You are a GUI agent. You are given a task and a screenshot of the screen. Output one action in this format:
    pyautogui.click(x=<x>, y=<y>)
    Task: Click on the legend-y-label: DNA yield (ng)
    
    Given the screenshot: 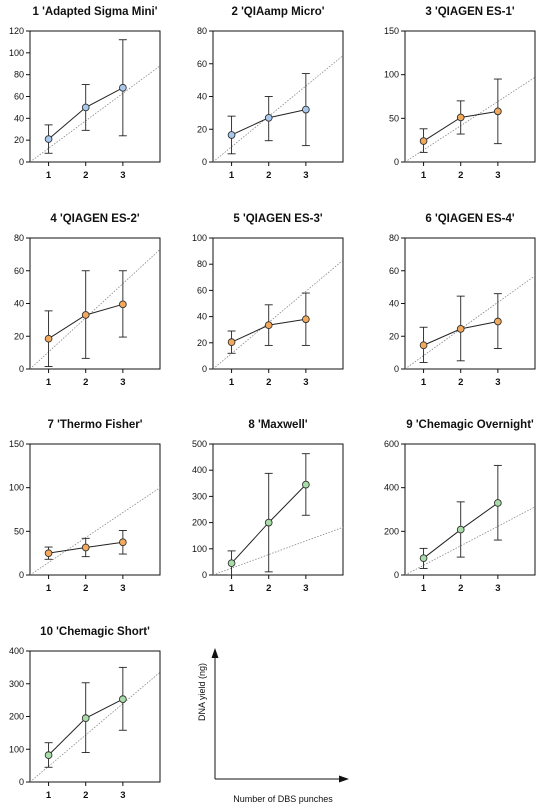 What is the action you would take?
    pyautogui.click(x=202, y=692)
    